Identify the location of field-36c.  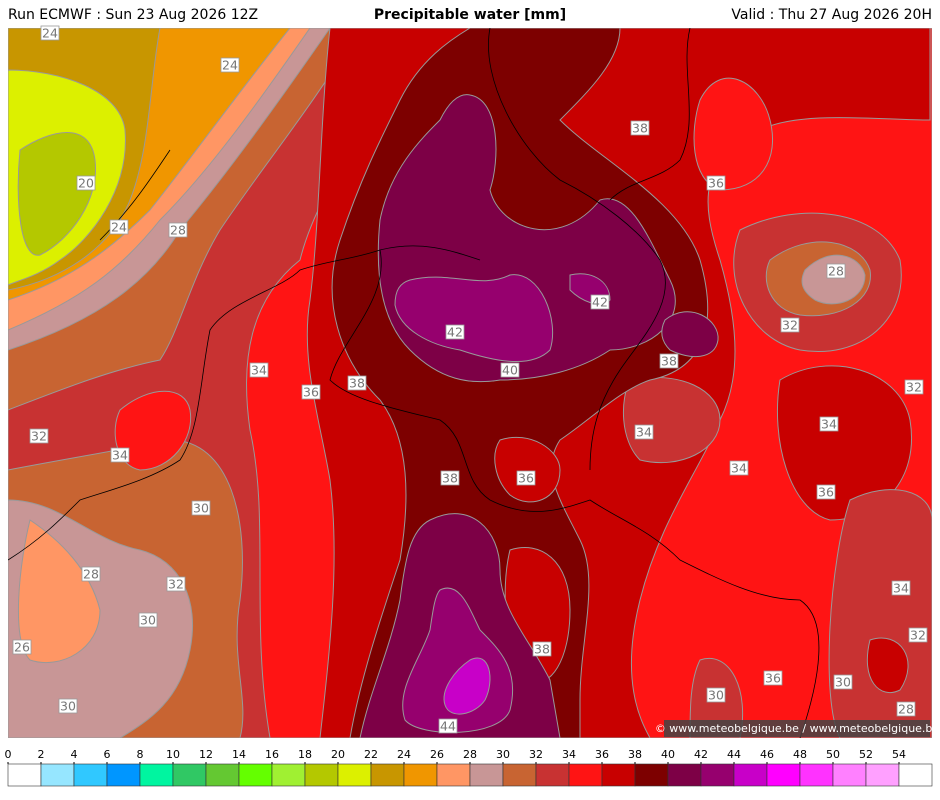
(887, 665).